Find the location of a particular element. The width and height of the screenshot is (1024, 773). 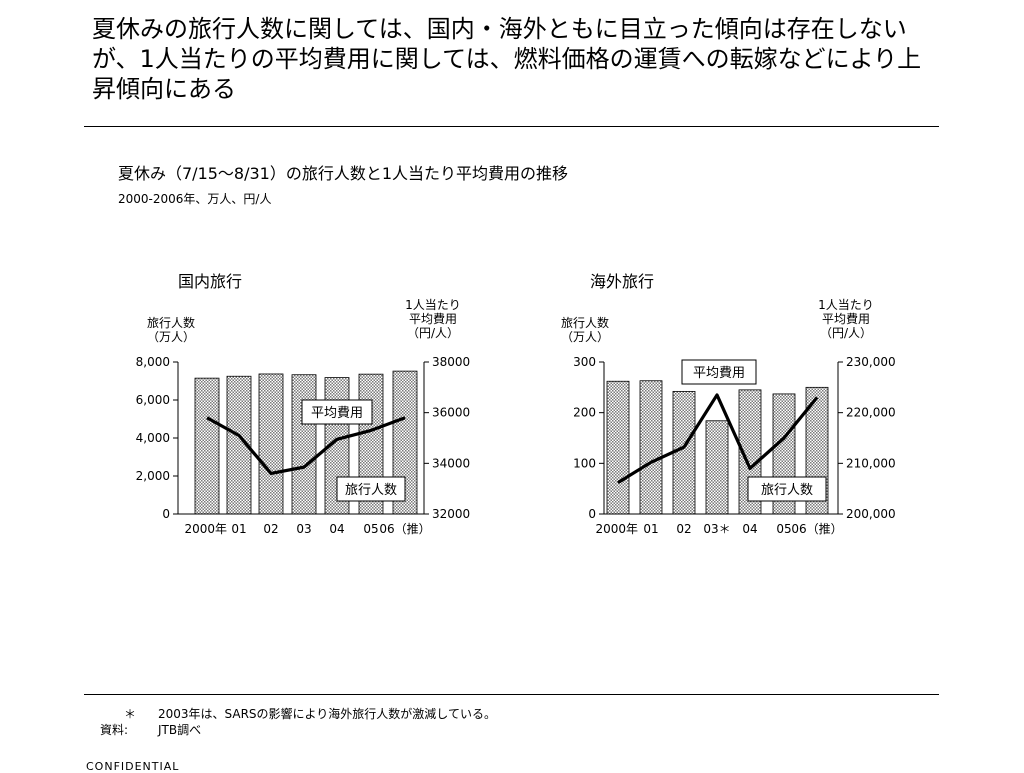

domestic-chart-title: 国内旅行 is located at coordinates (210, 281).